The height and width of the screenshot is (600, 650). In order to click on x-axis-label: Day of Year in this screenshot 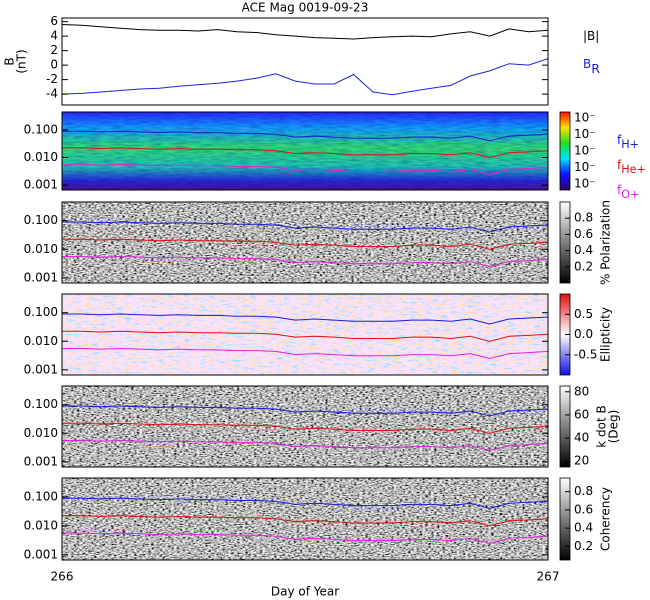, I will do `click(305, 592)`.